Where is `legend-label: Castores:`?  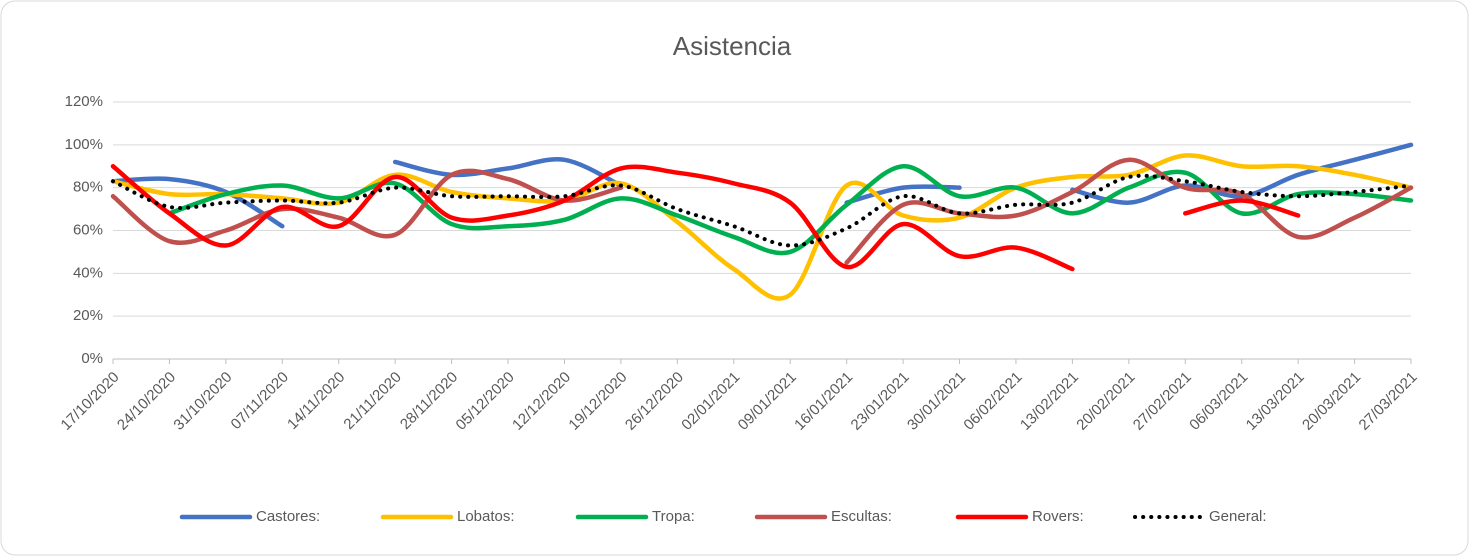
legend-label: Castores: is located at coordinates (288, 516).